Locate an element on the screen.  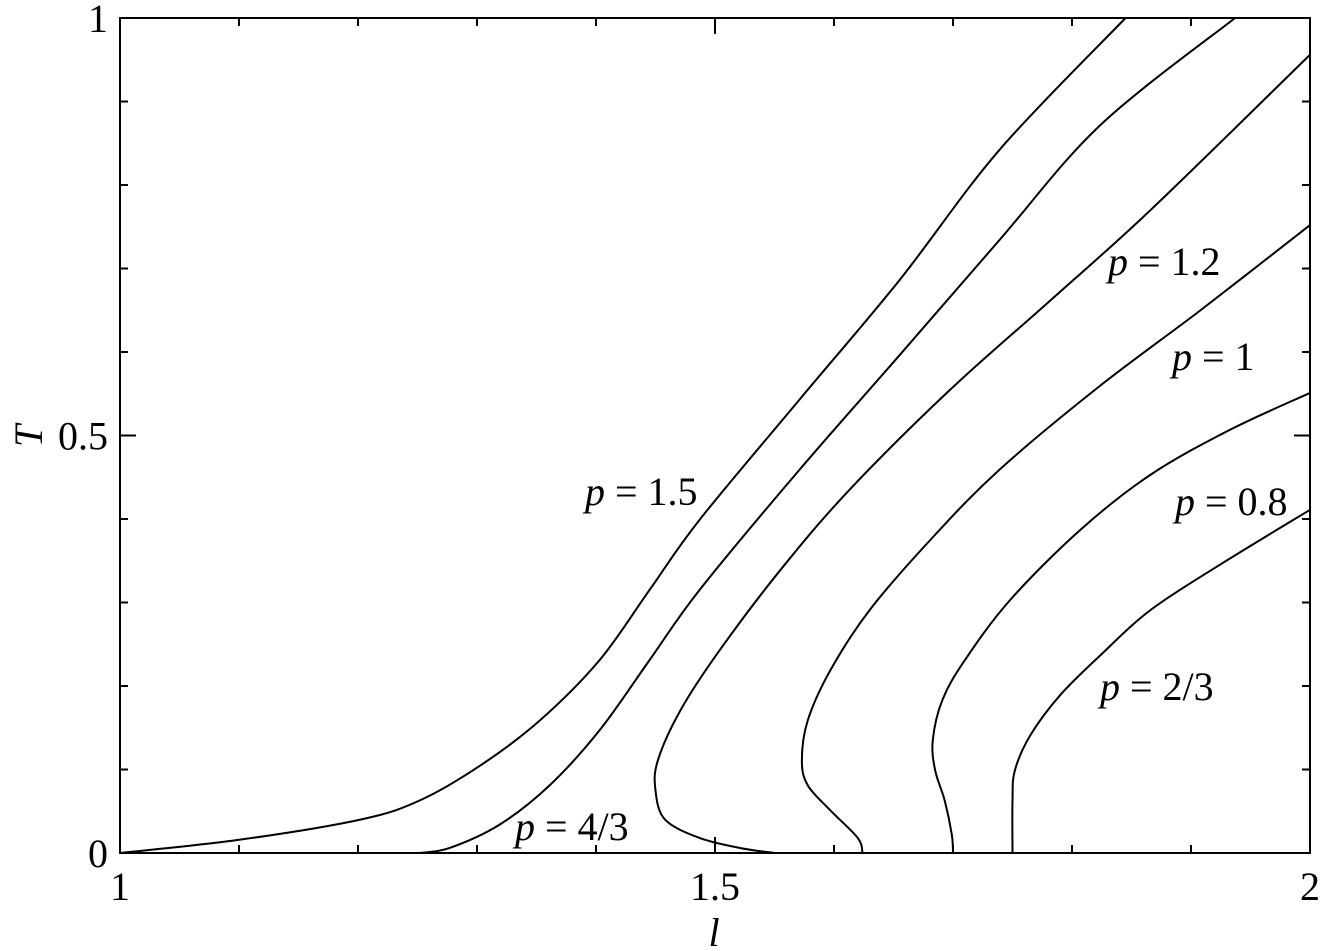
curve-label: p = 4/3 is located at coordinates (570, 826).